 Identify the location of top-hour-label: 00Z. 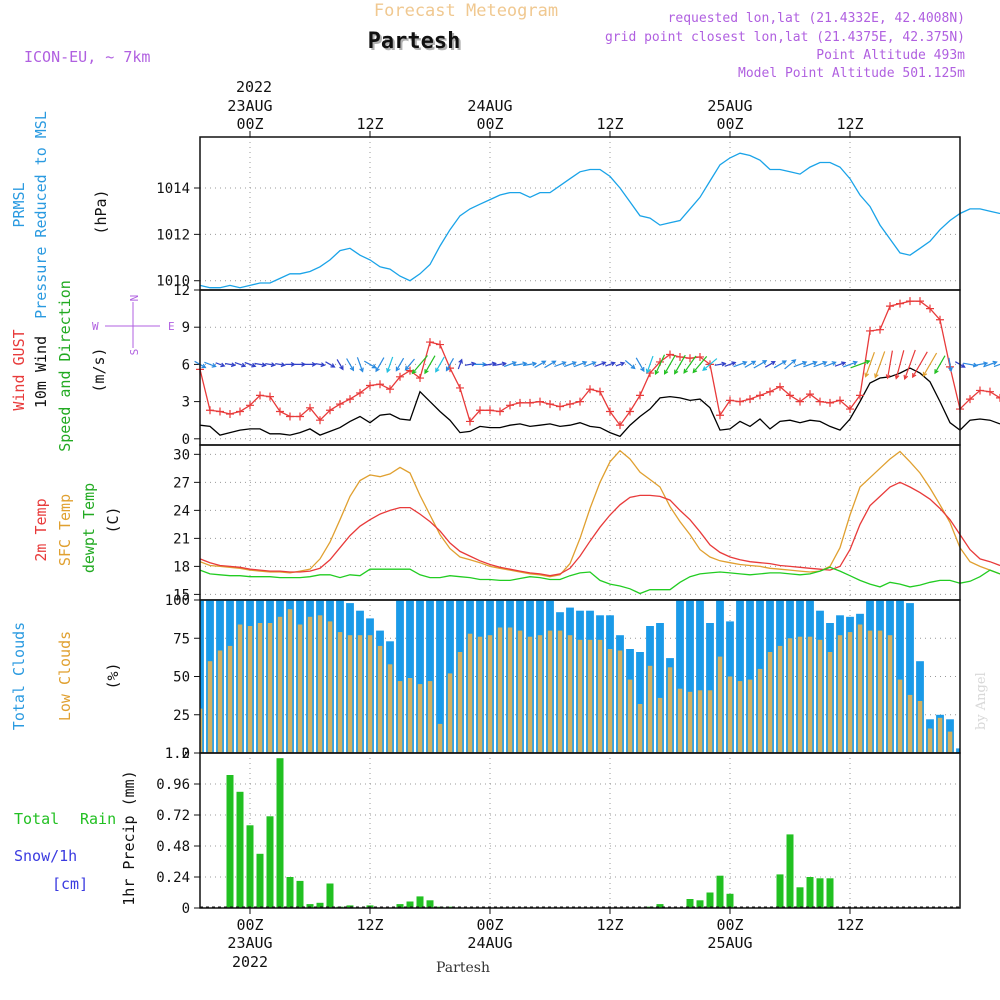
(489, 124).